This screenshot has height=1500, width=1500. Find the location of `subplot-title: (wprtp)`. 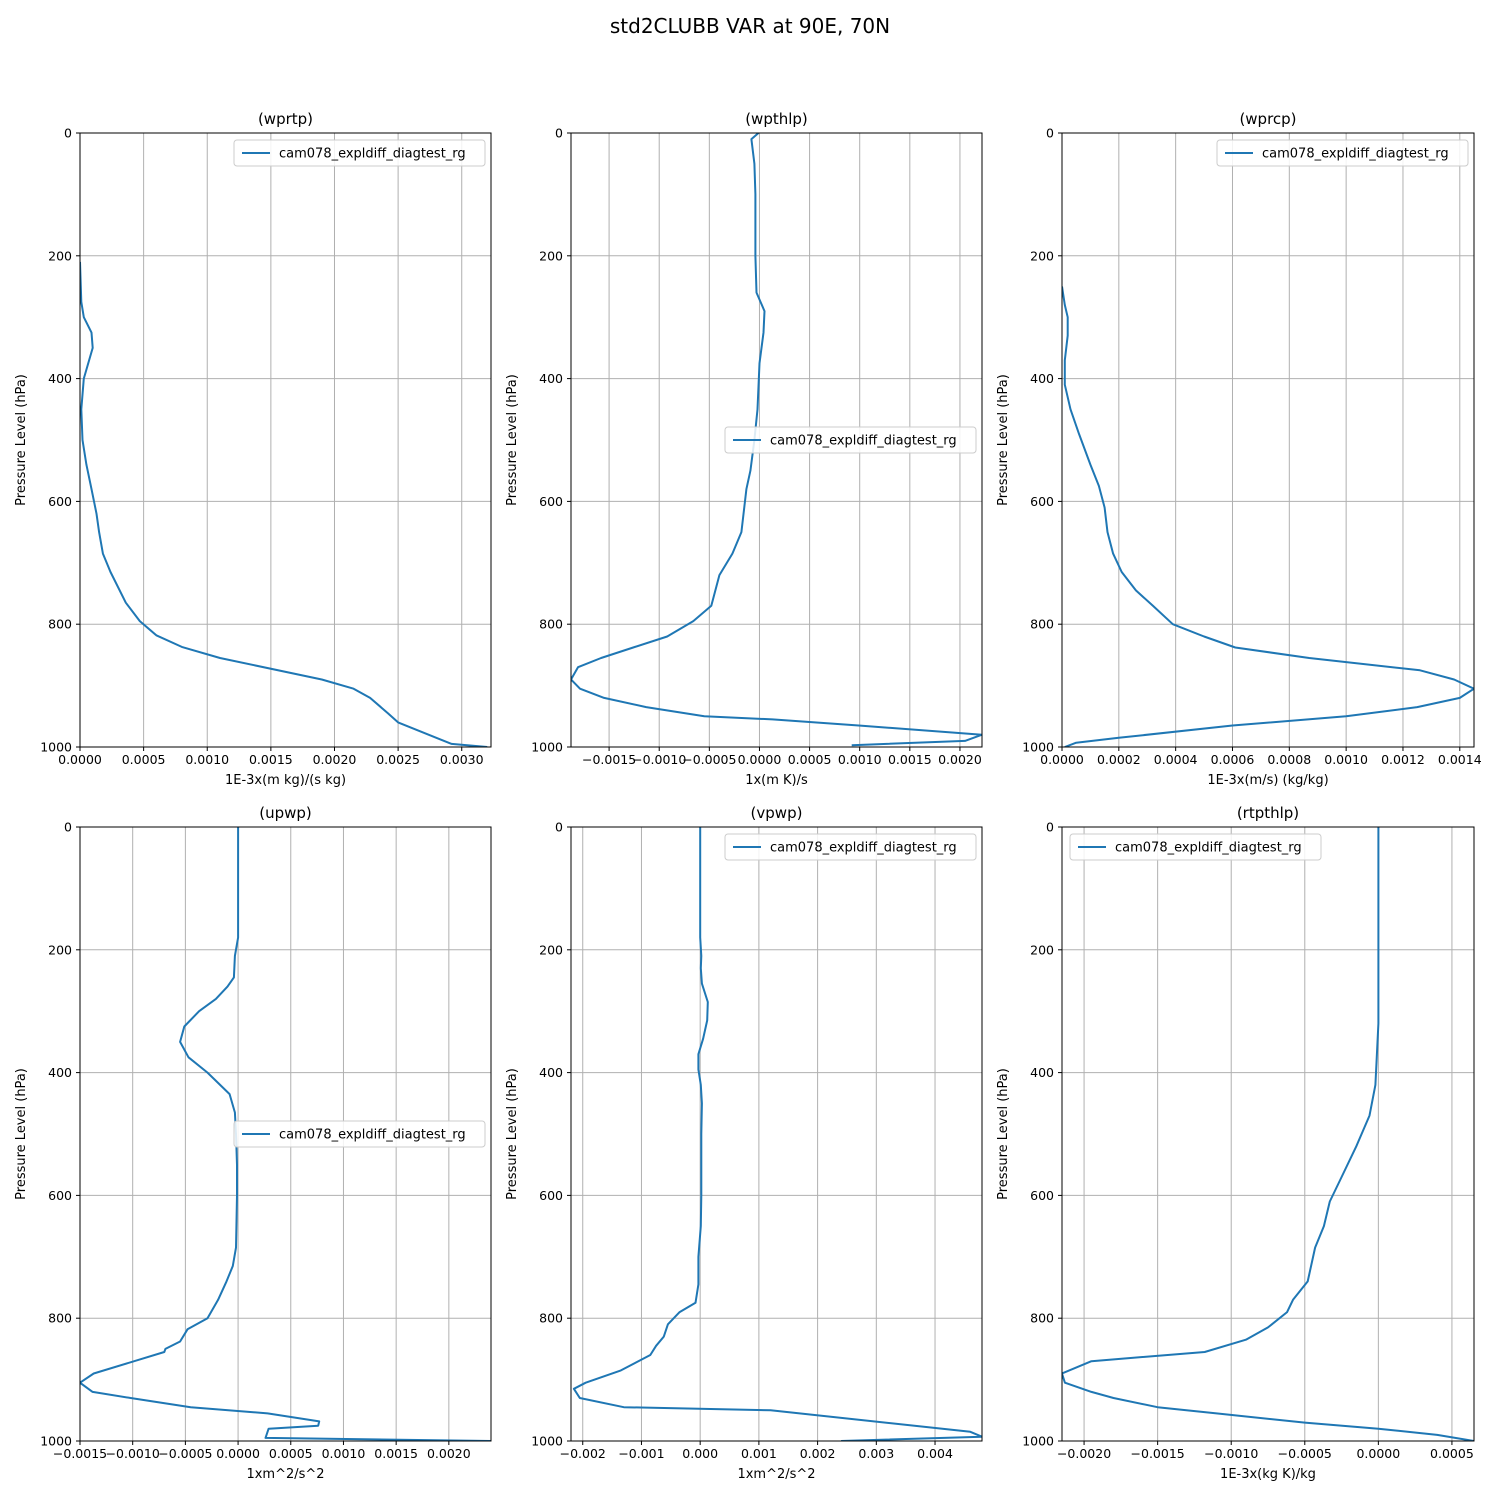

subplot-title: (wprtp) is located at coordinates (285, 119).